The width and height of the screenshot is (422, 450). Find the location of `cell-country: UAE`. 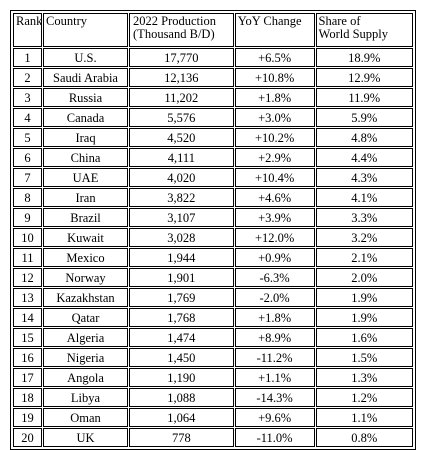

cell-country: UAE is located at coordinates (86, 177).